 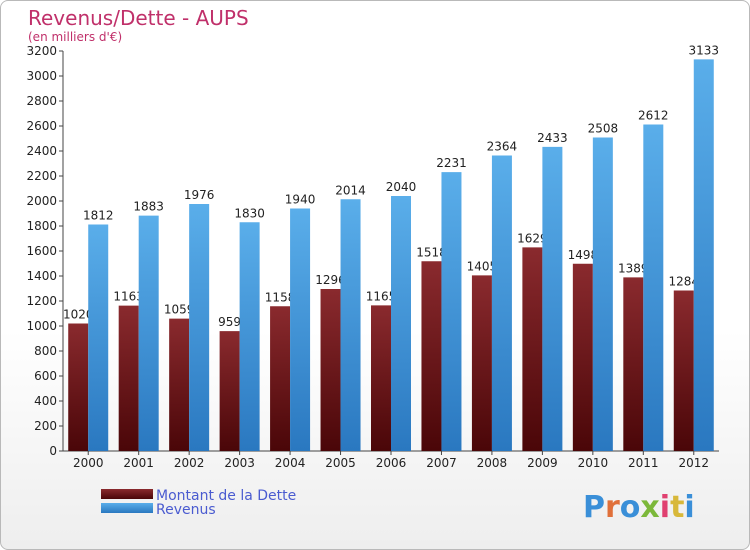 I want to click on x-tick-label: 2012, so click(x=693, y=463).